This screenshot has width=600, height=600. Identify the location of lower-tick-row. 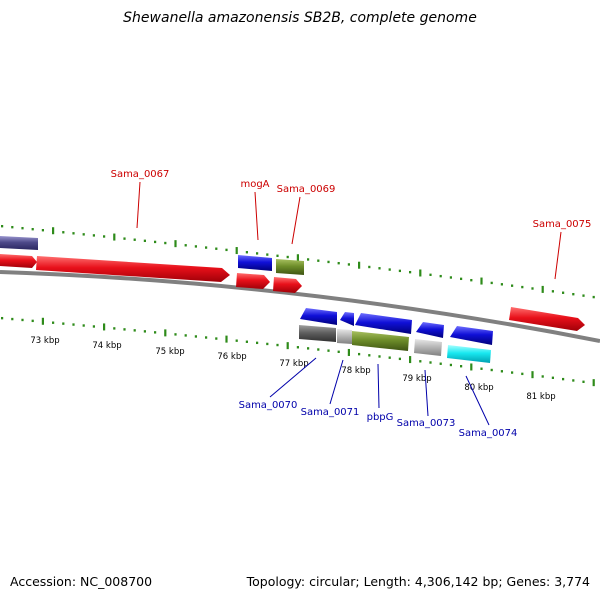
(298, 351).